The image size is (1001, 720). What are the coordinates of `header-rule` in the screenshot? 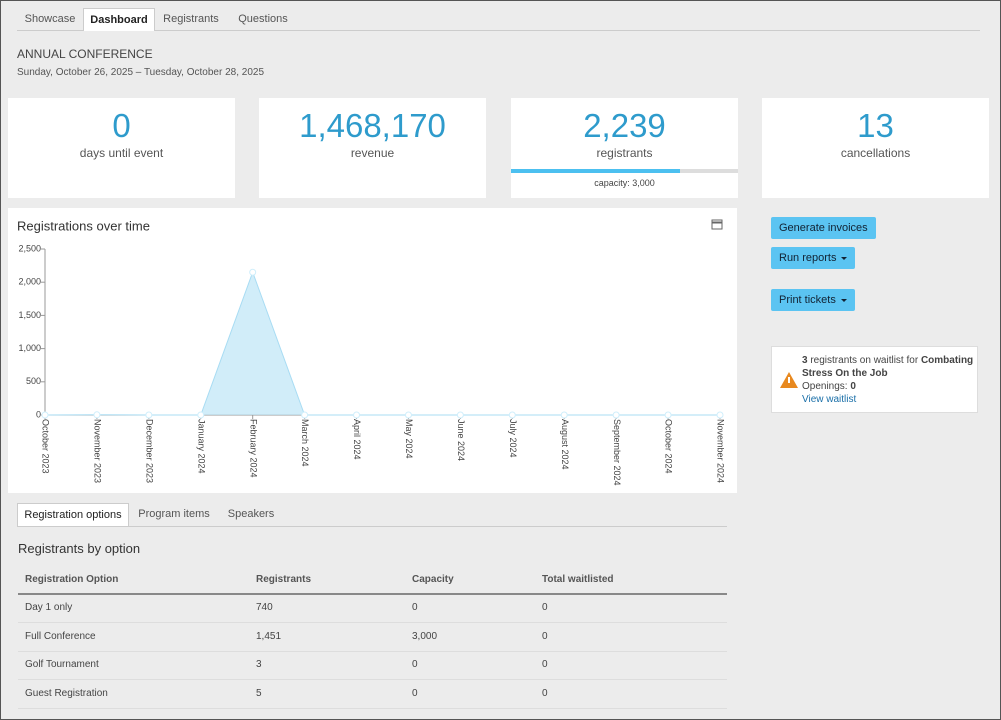 It's located at (372, 594).